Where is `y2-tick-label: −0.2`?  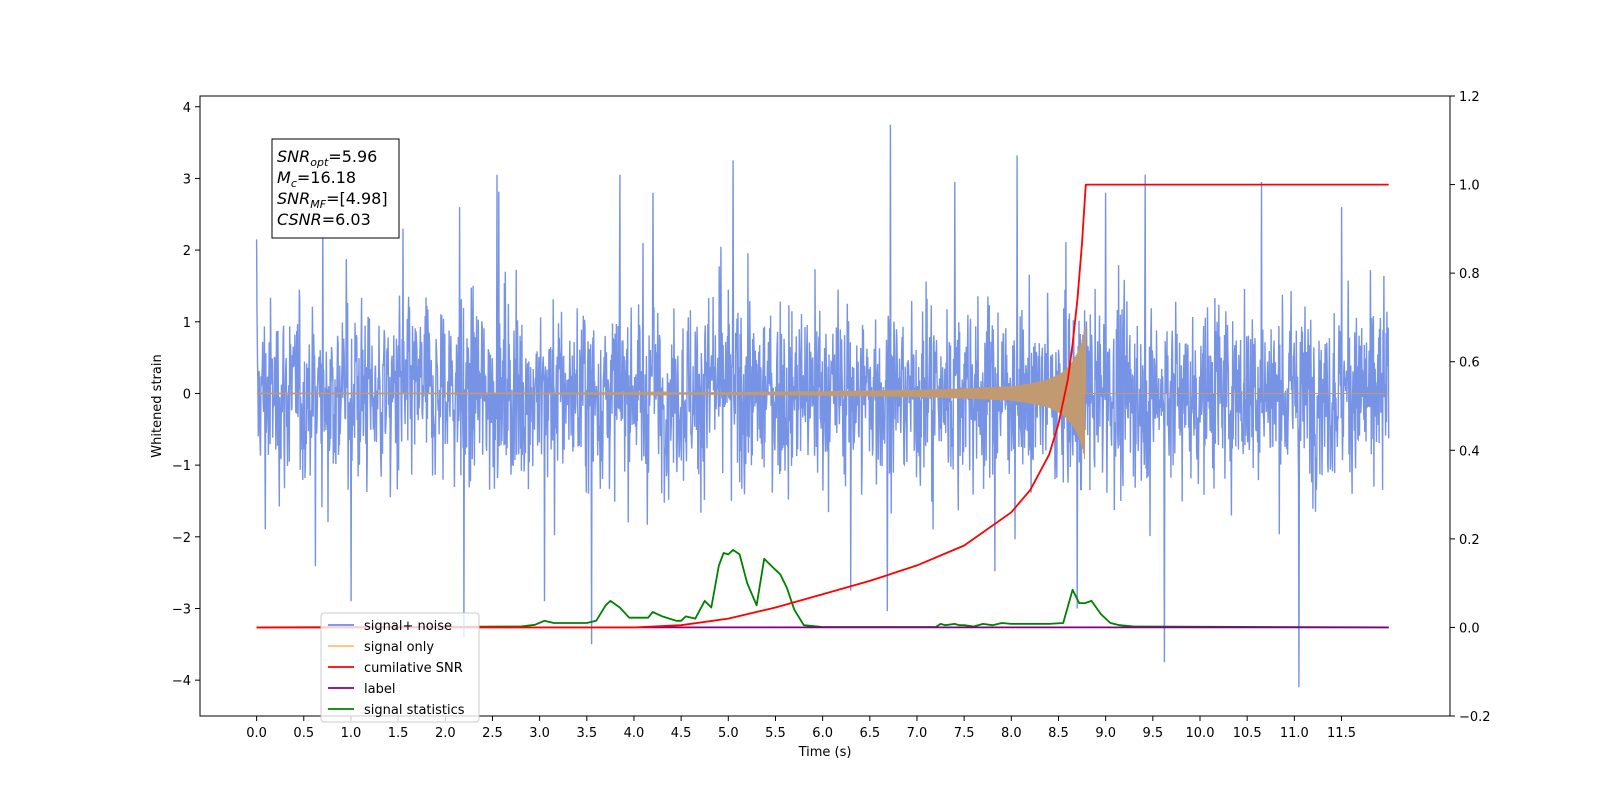 y2-tick-label: −0.2 is located at coordinates (1475, 717).